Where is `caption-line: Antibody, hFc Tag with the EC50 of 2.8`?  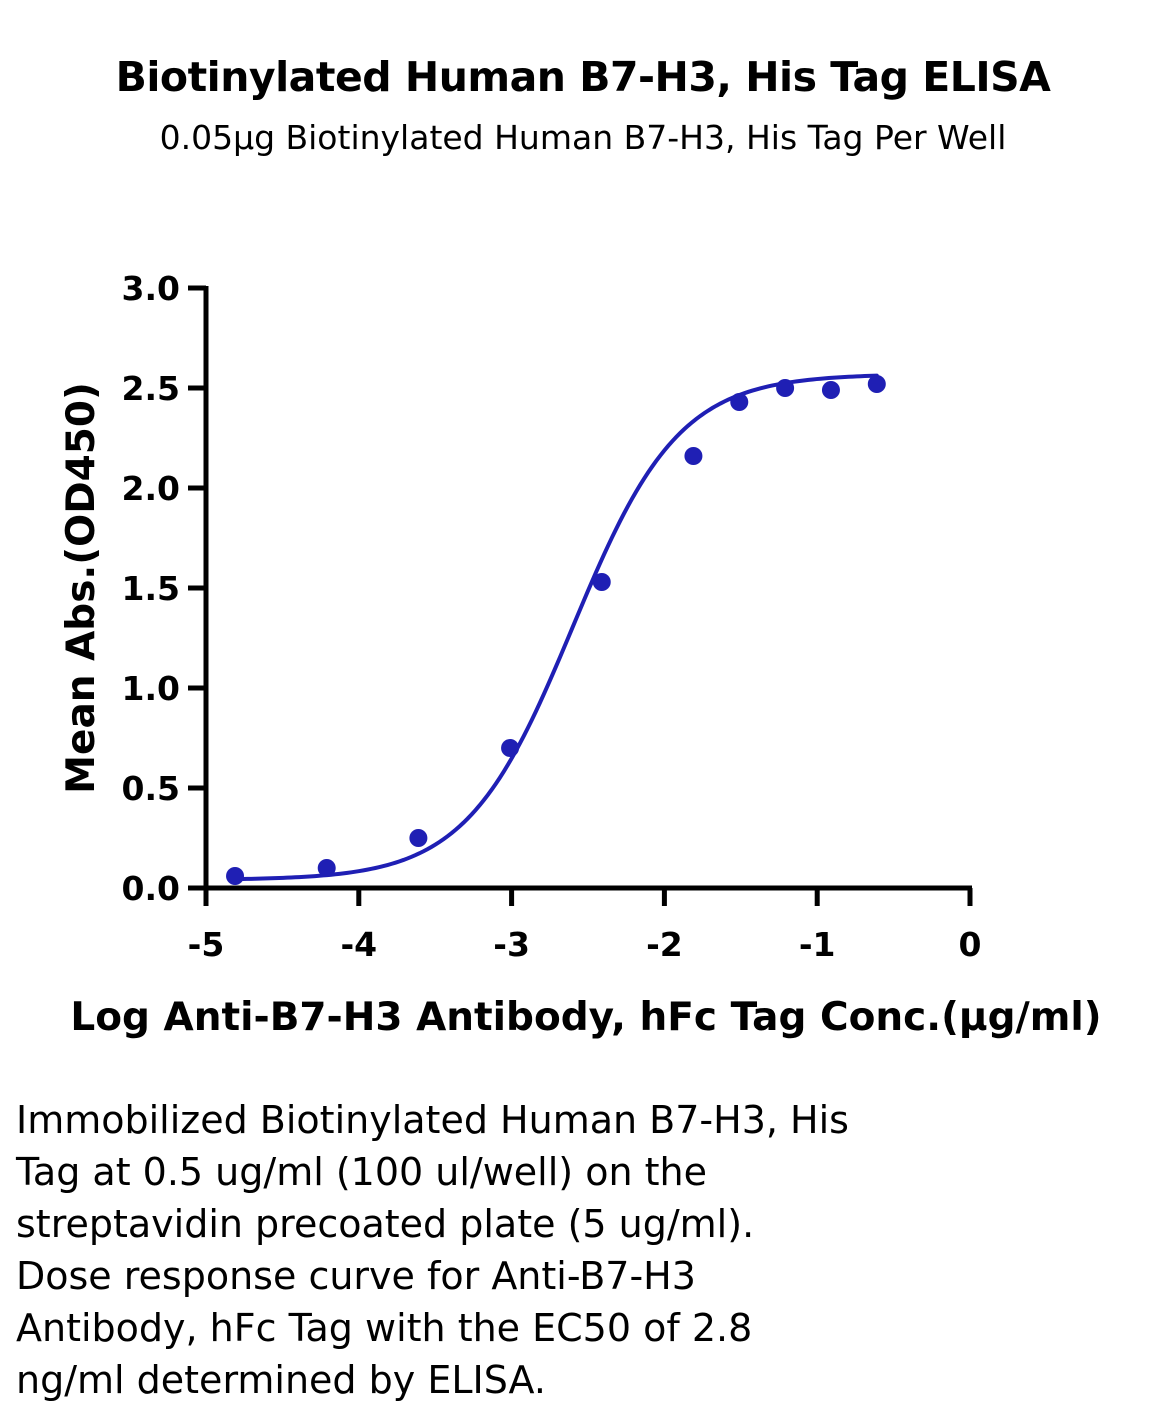 caption-line: Antibody, hFc Tag with the EC50 of 2.8 is located at coordinates (384, 1328).